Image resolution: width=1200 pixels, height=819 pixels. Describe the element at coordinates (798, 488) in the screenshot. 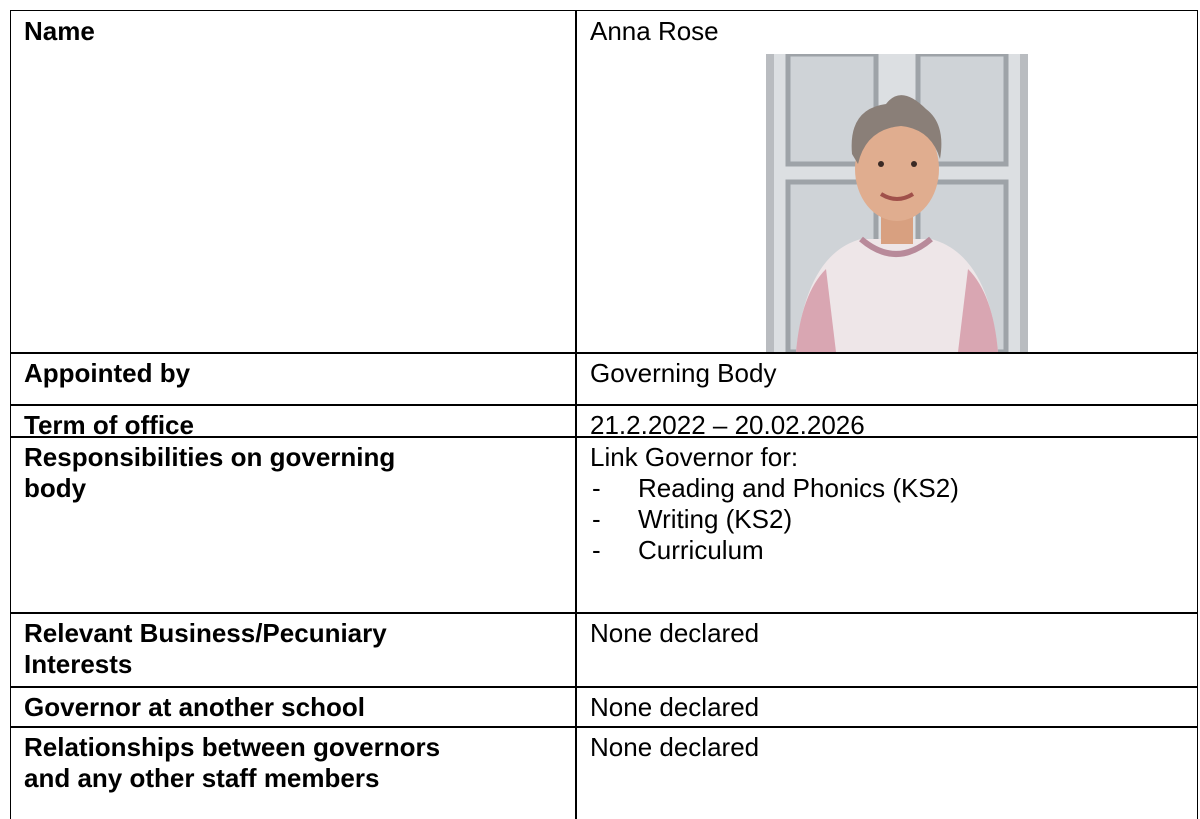

I see `list-item: Reading and Phonics (KS2)` at that location.